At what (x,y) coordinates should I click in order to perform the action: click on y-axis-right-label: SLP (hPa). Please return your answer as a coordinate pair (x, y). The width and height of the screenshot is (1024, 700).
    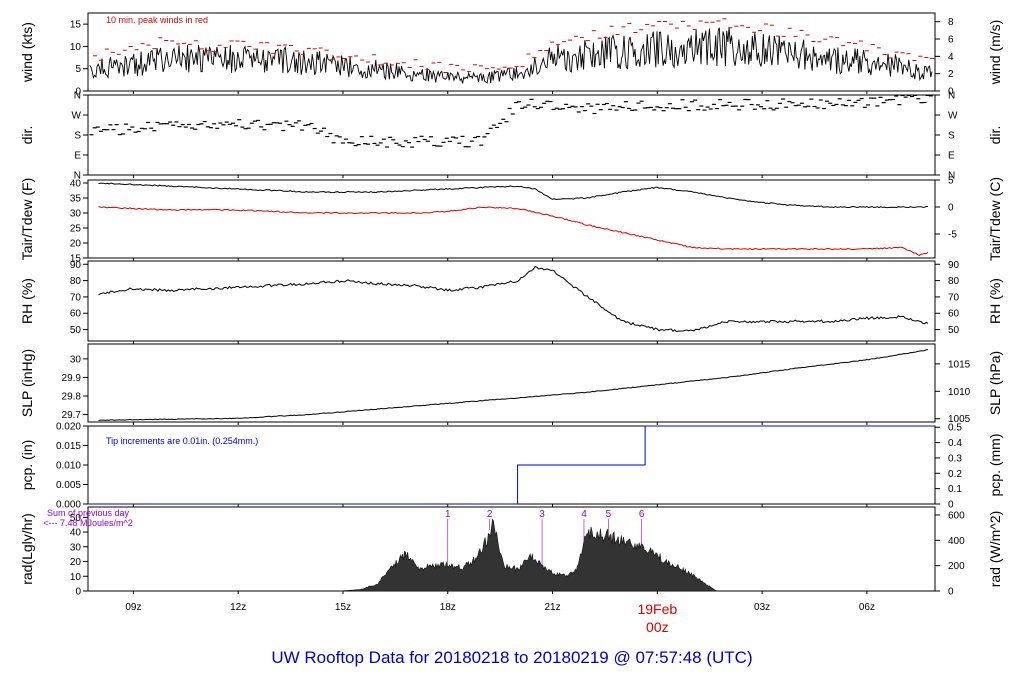
    Looking at the image, I should click on (995, 383).